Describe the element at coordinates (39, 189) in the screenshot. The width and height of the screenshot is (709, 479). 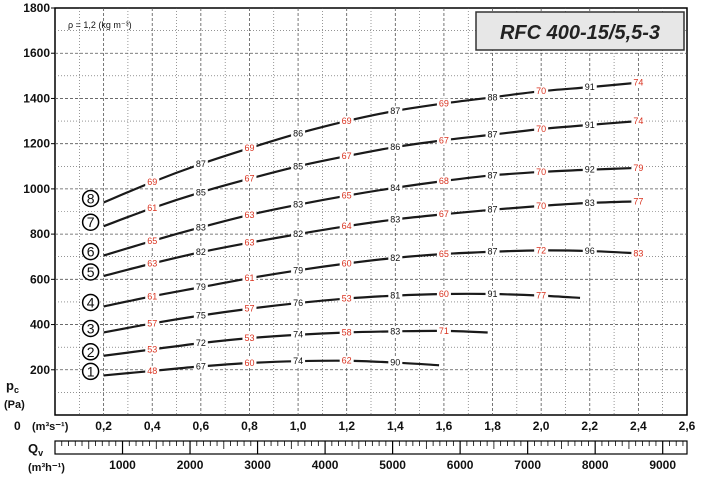
I see `y-tick-labels: 200 400 600 800 1000 1200 1400 1600 1800` at that location.